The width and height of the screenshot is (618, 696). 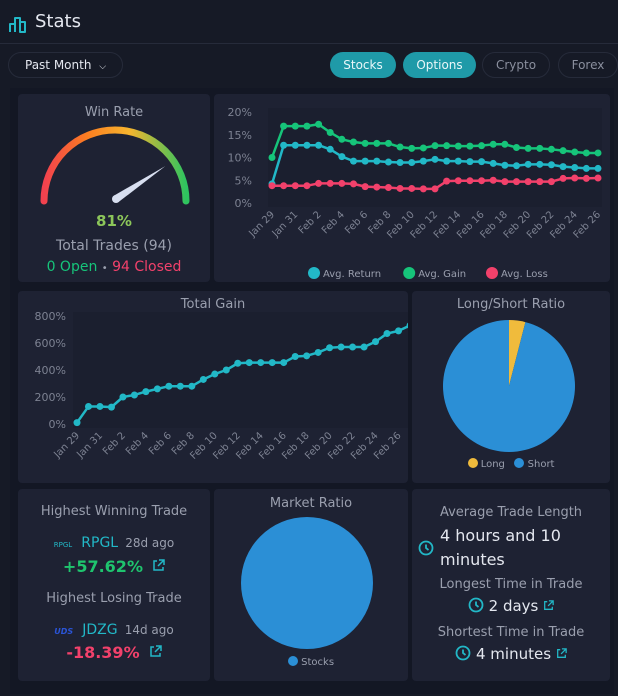 I want to click on bar-chart-icon, so click(x=17, y=25).